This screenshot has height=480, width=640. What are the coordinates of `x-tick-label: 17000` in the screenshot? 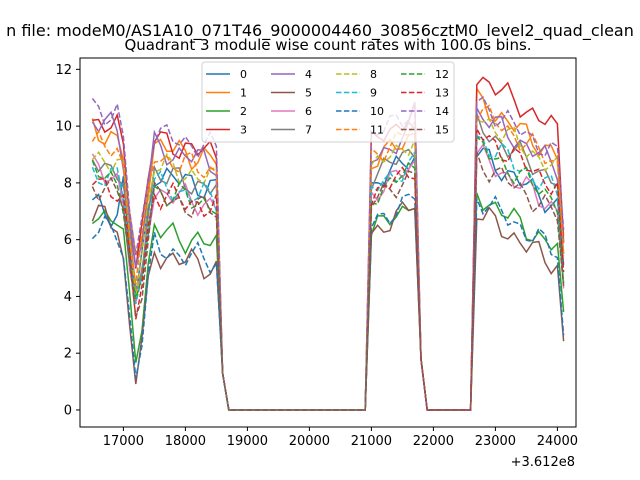 It's located at (123, 441).